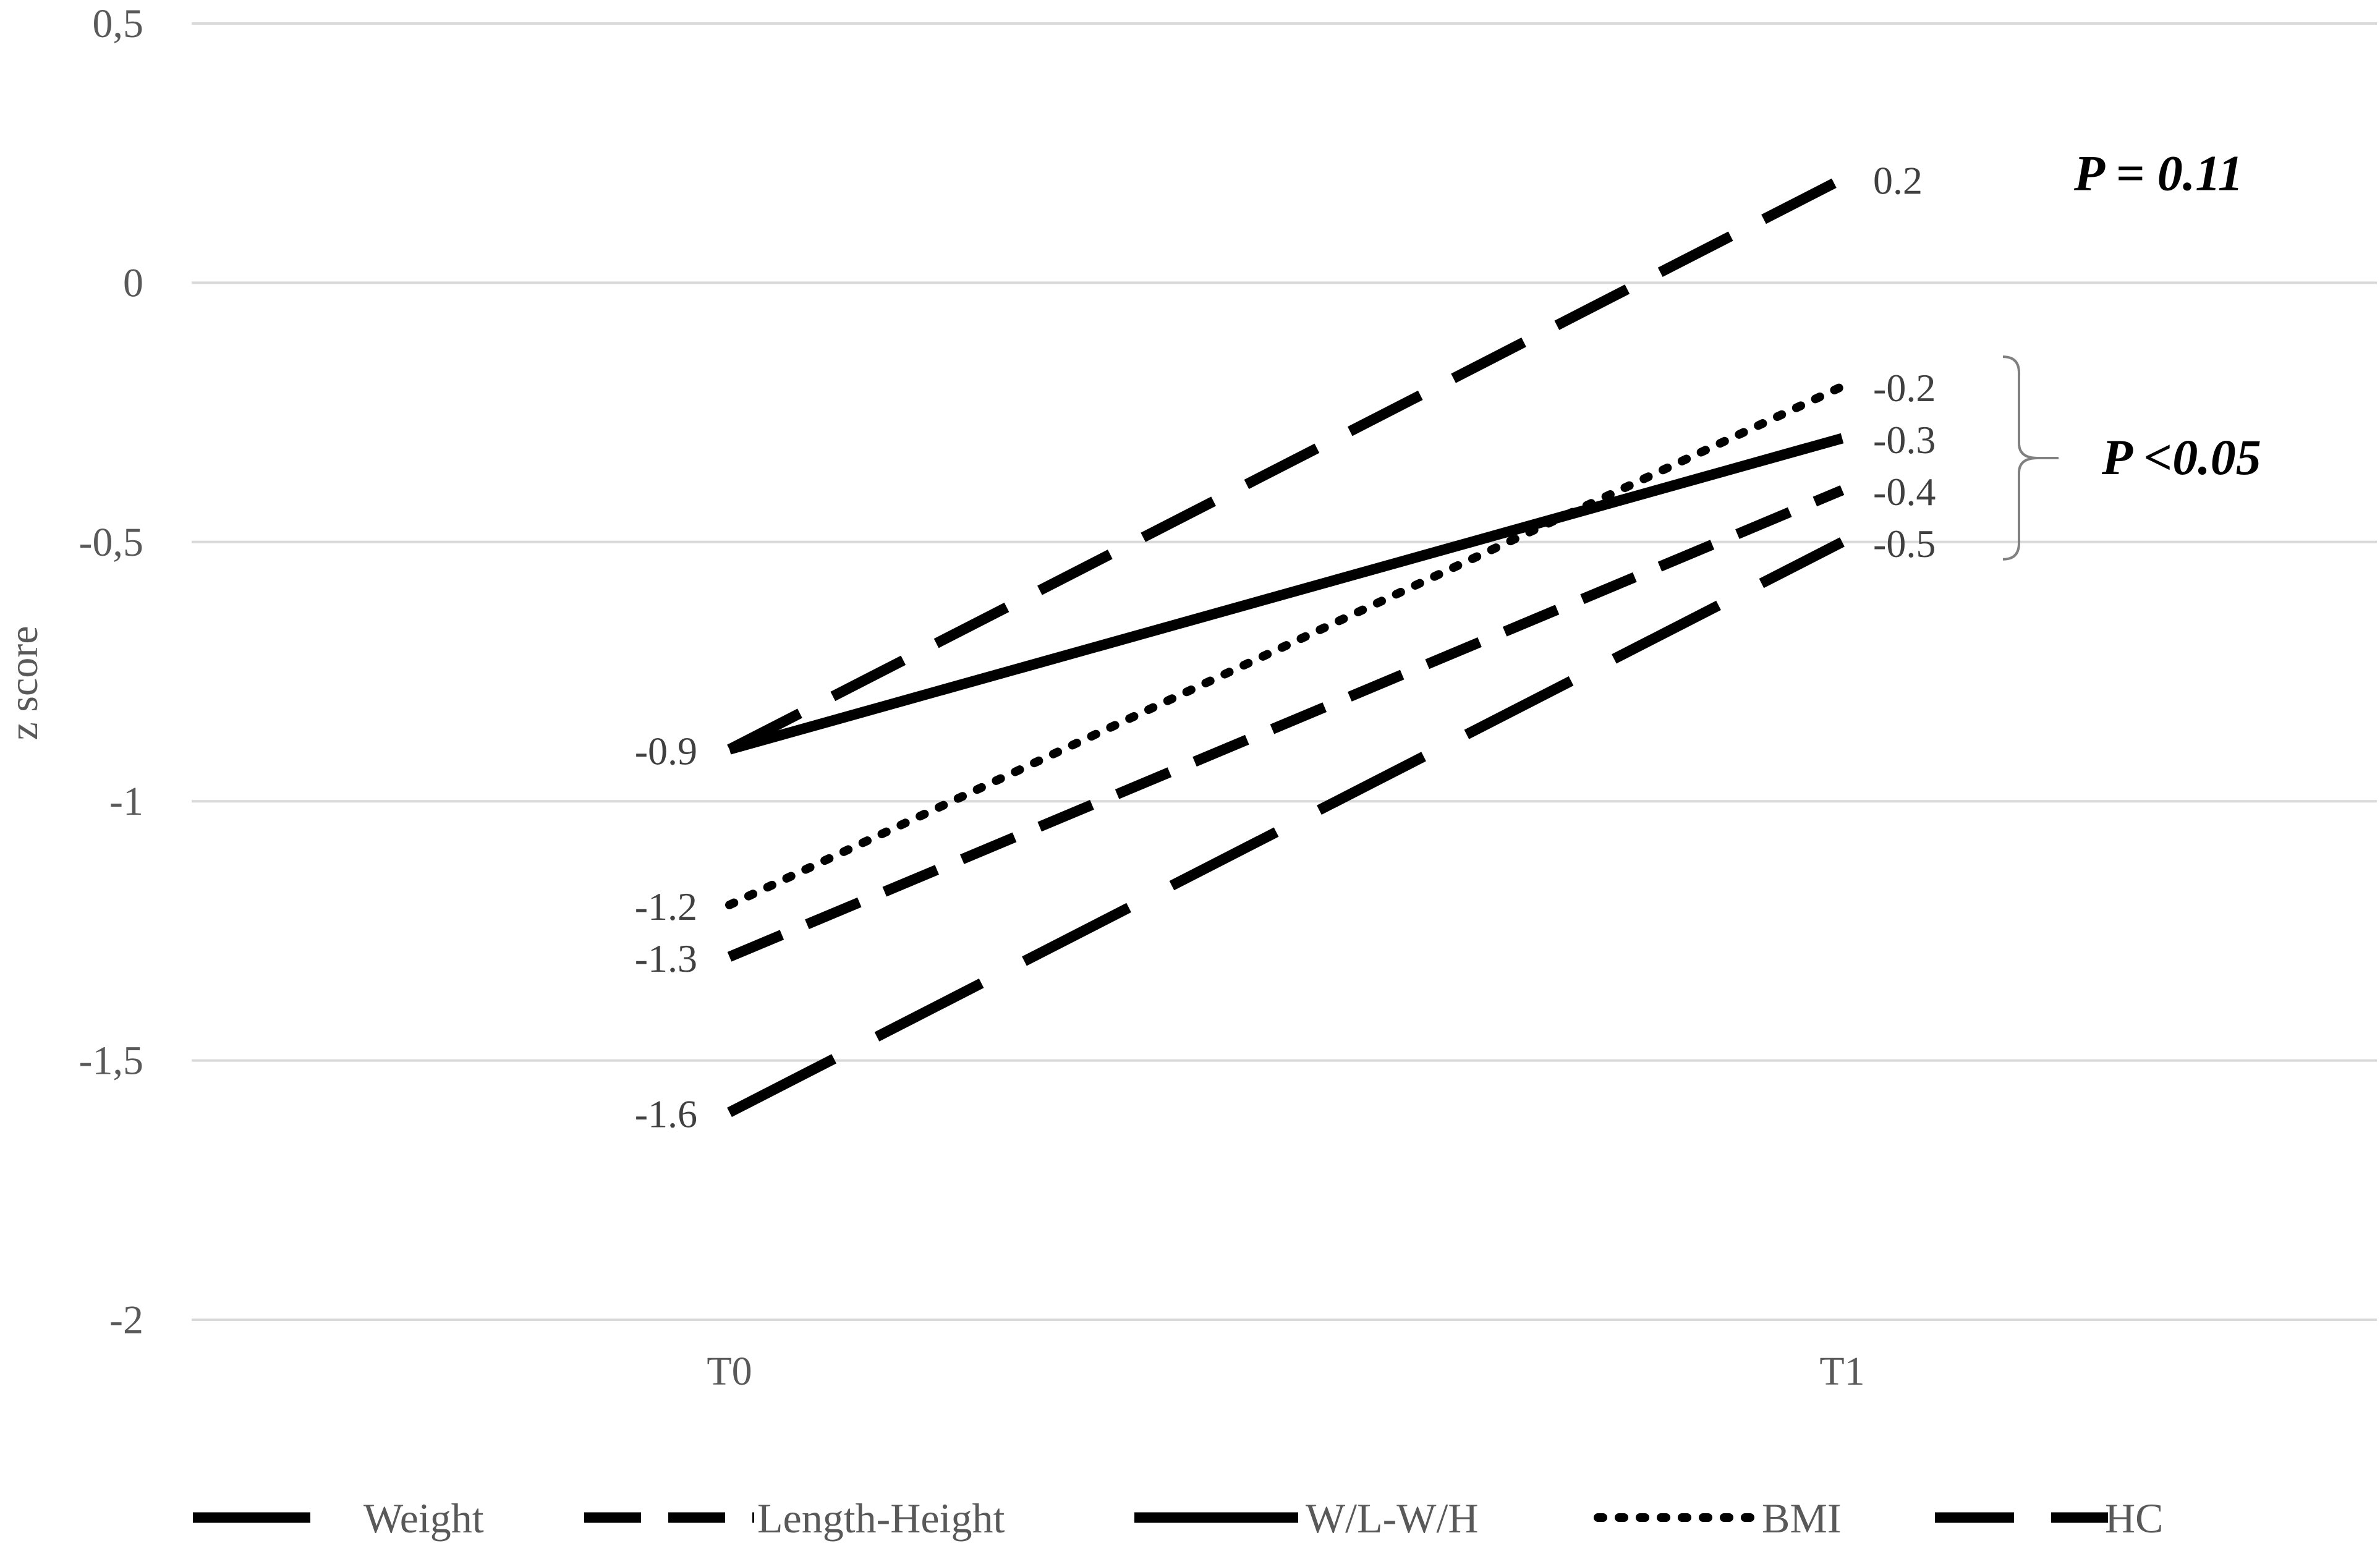 This screenshot has height=1546, width=2380. I want to click on series-line-length-height, so click(1286, 723).